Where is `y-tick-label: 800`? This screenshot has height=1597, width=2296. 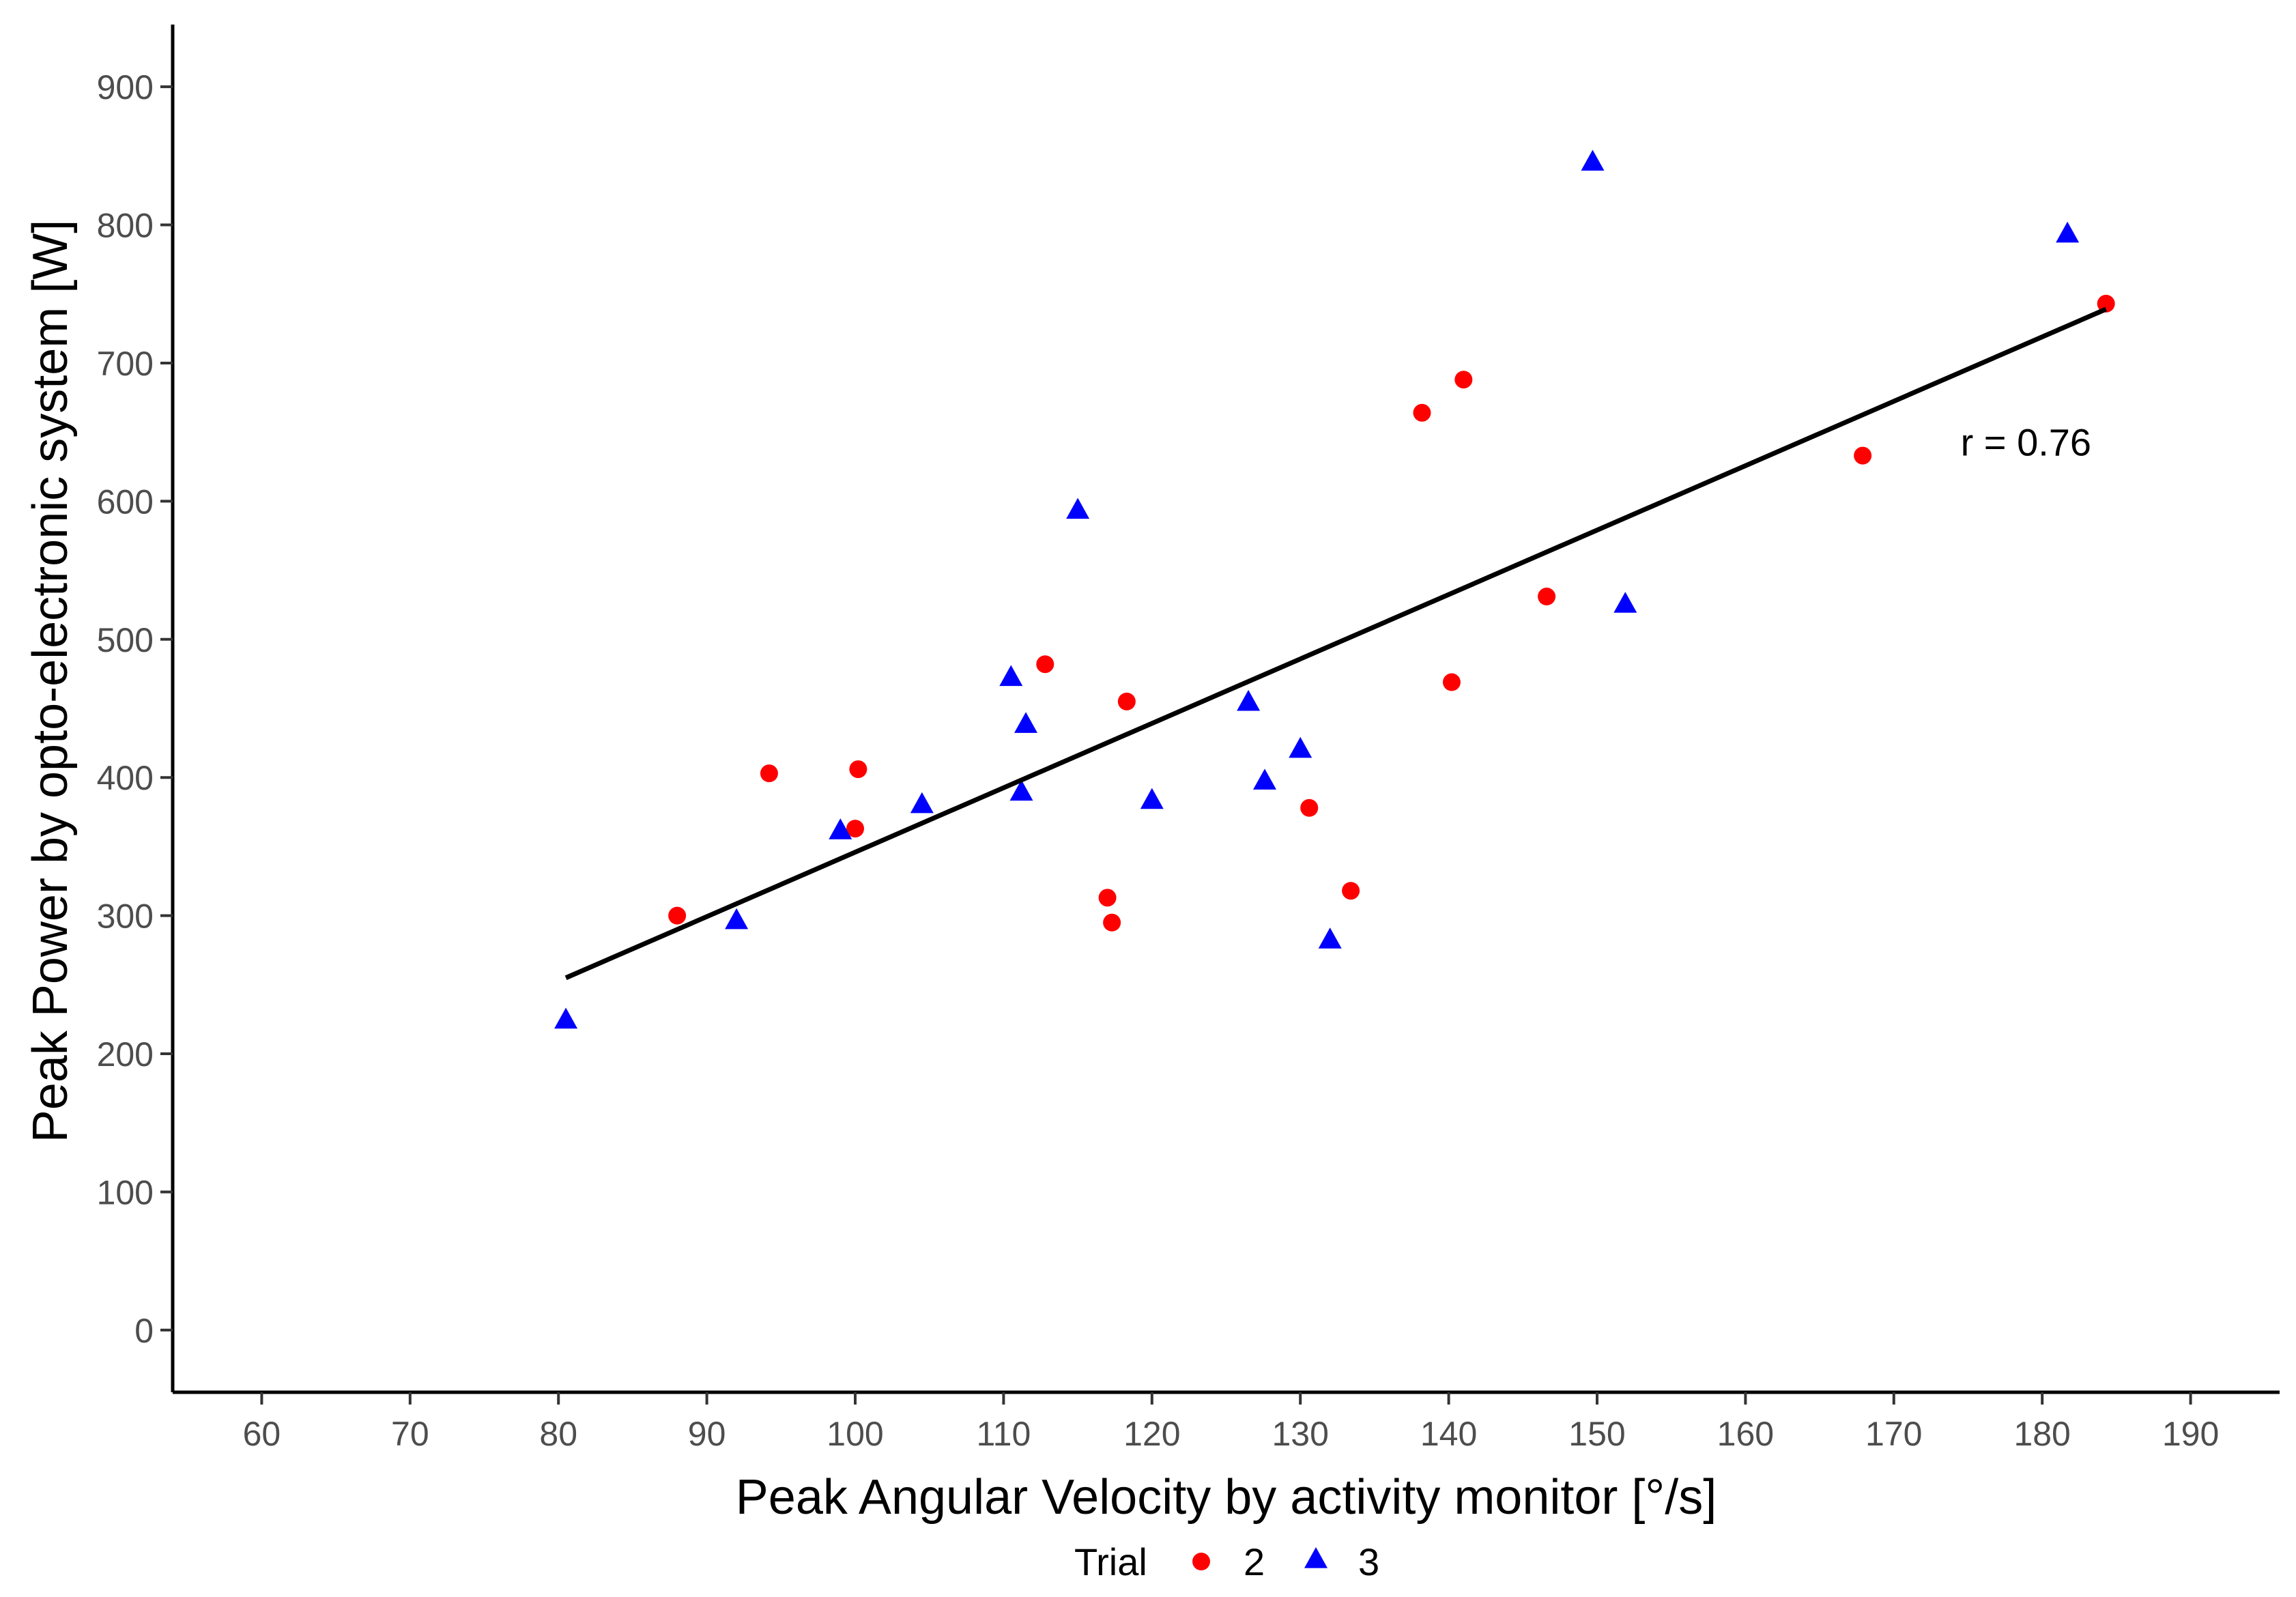
y-tick-label: 800 is located at coordinates (125, 226).